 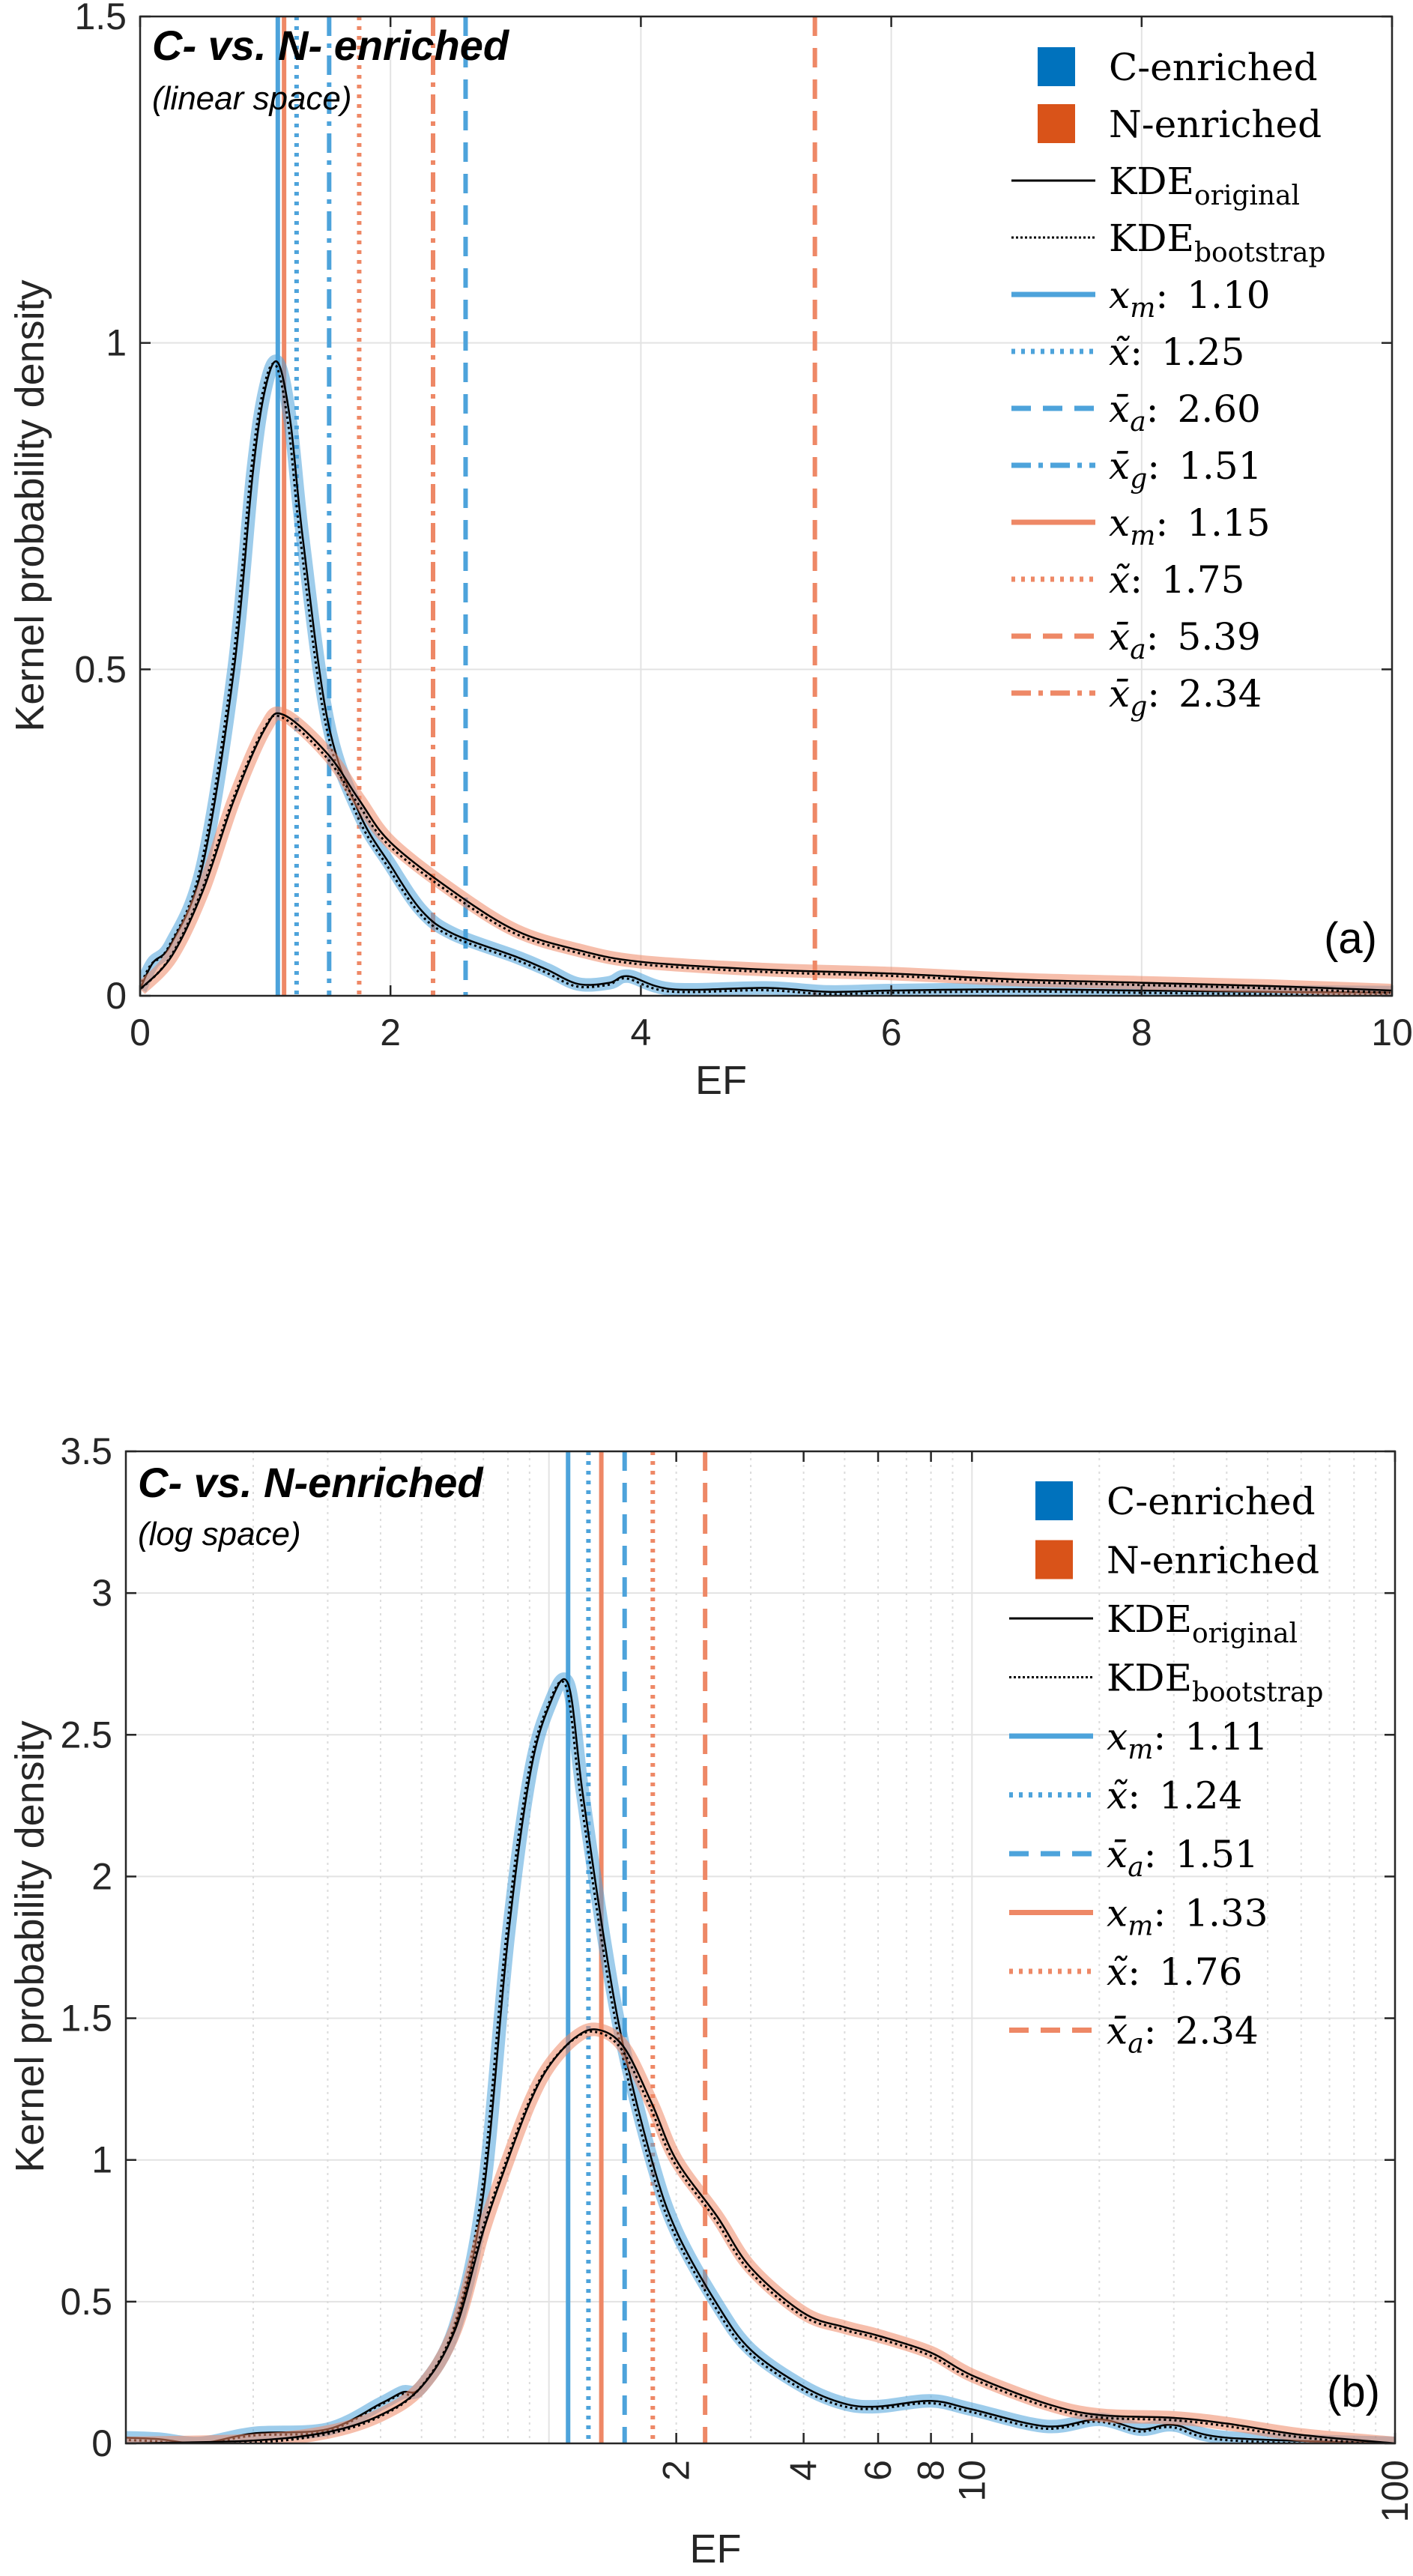 What do you see at coordinates (1350, 938) in the screenshot?
I see `panel-label: (a)` at bounding box center [1350, 938].